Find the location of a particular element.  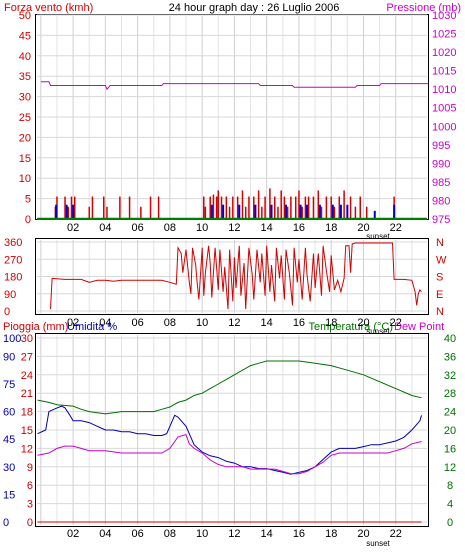

wind-y-tick-label: 10 is located at coordinates (25, 179).